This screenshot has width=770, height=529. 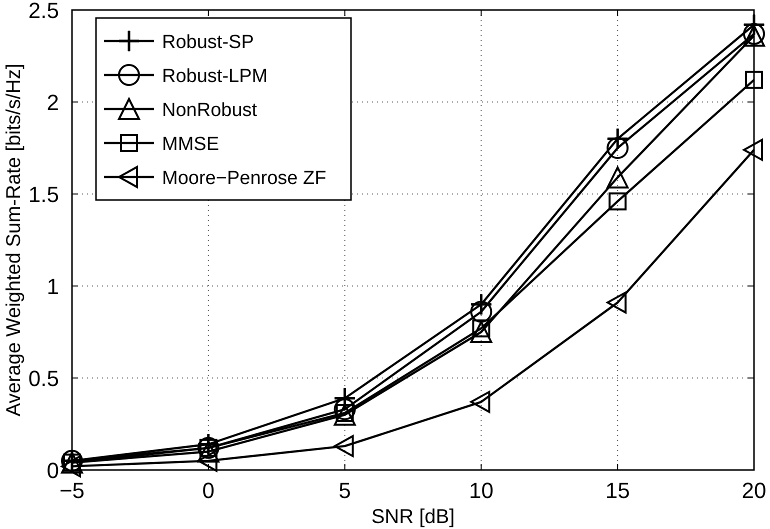 What do you see at coordinates (52, 102) in the screenshot?
I see `y-tick-label: 2` at bounding box center [52, 102].